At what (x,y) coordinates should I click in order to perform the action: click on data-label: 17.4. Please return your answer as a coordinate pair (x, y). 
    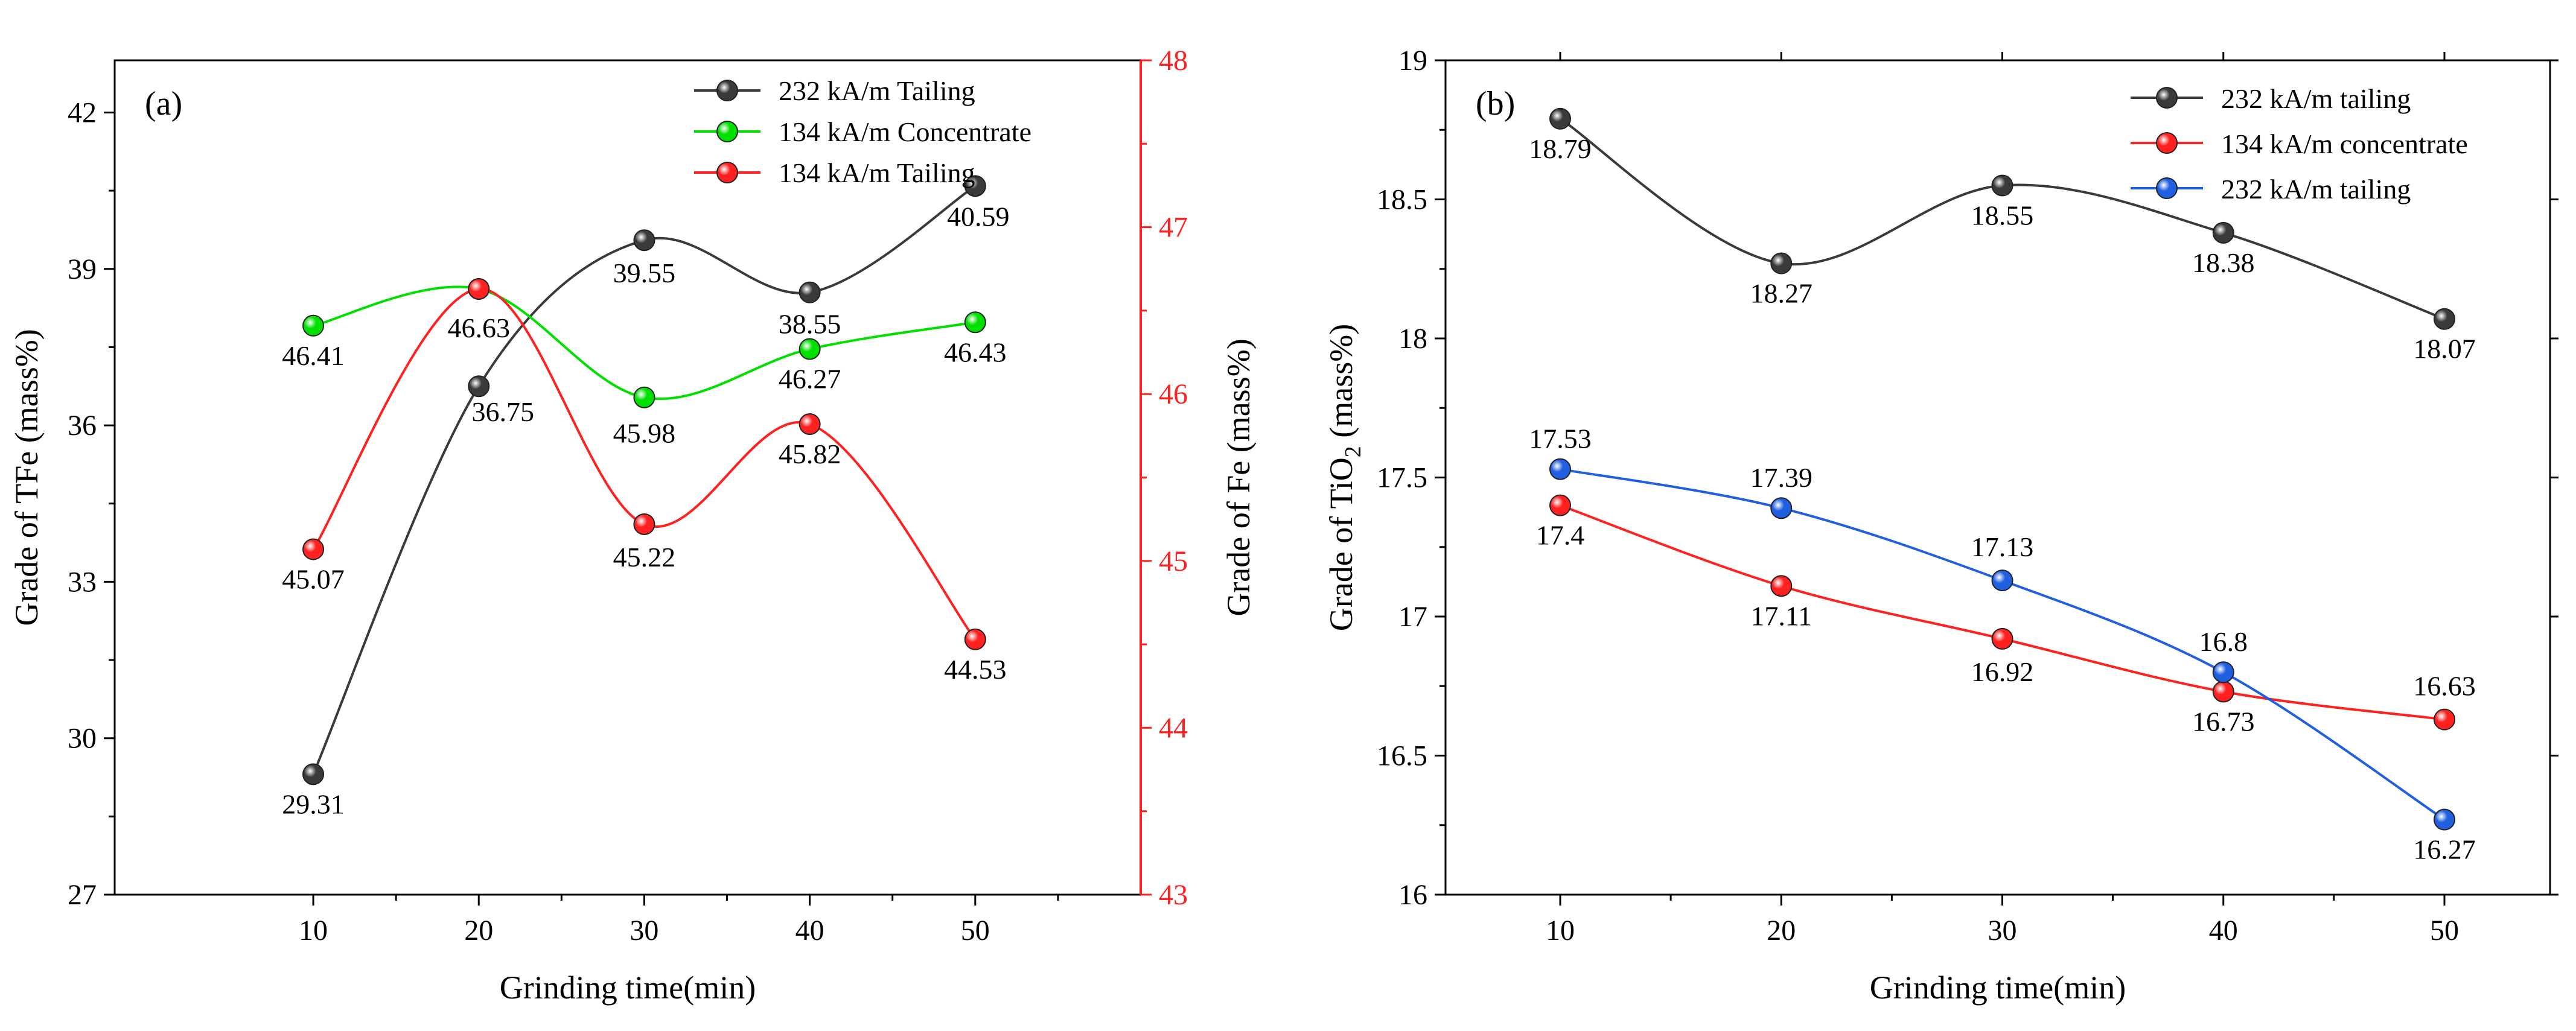
    Looking at the image, I should click on (1560, 535).